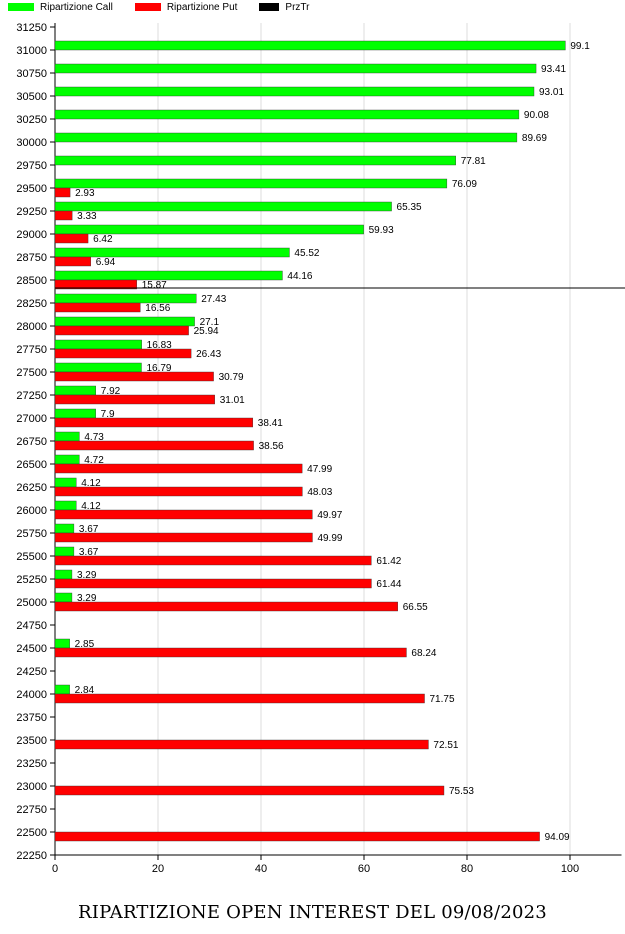 This screenshot has height=934, width=625. Describe the element at coordinates (270, 423) in the screenshot. I see `put-value-label: 38.41` at that location.